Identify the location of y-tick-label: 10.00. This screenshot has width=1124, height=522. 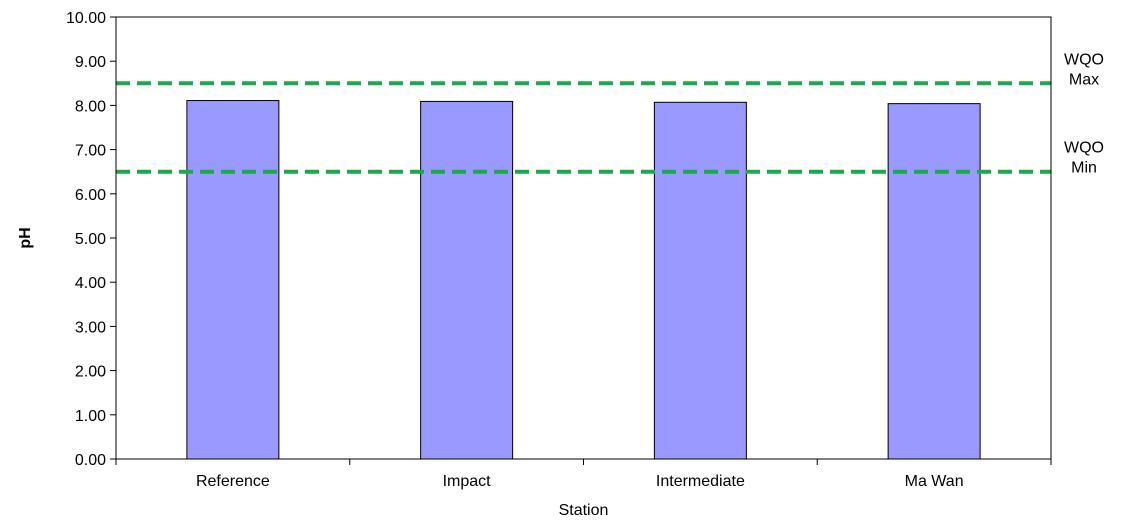
(86, 18).